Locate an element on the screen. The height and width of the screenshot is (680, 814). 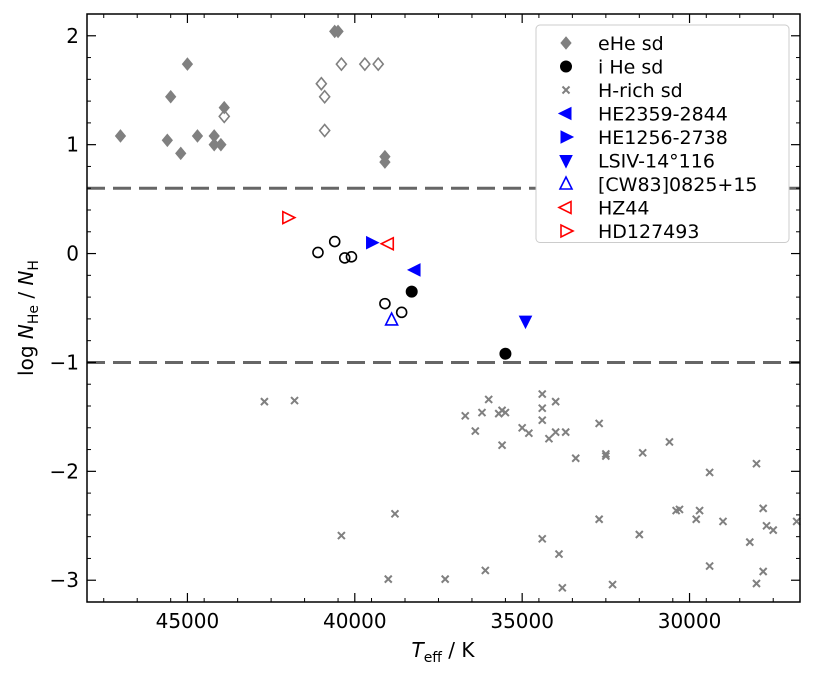
legend-marker-hz44 is located at coordinates (564, 207).